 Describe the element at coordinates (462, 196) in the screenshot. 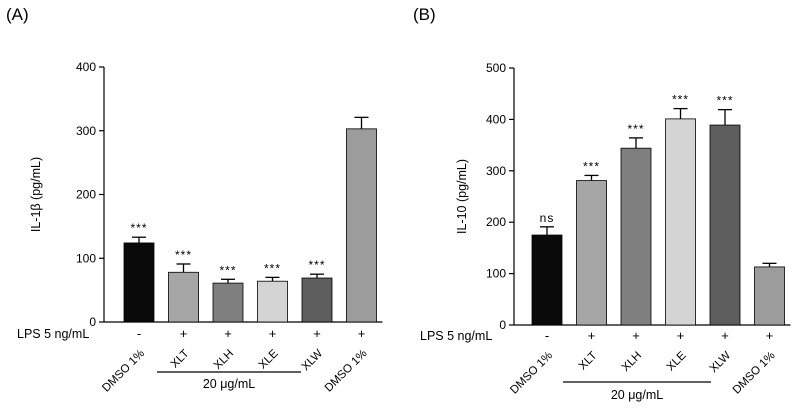

I see `y-axis-label: IL-10 (pg/mL)` at that location.